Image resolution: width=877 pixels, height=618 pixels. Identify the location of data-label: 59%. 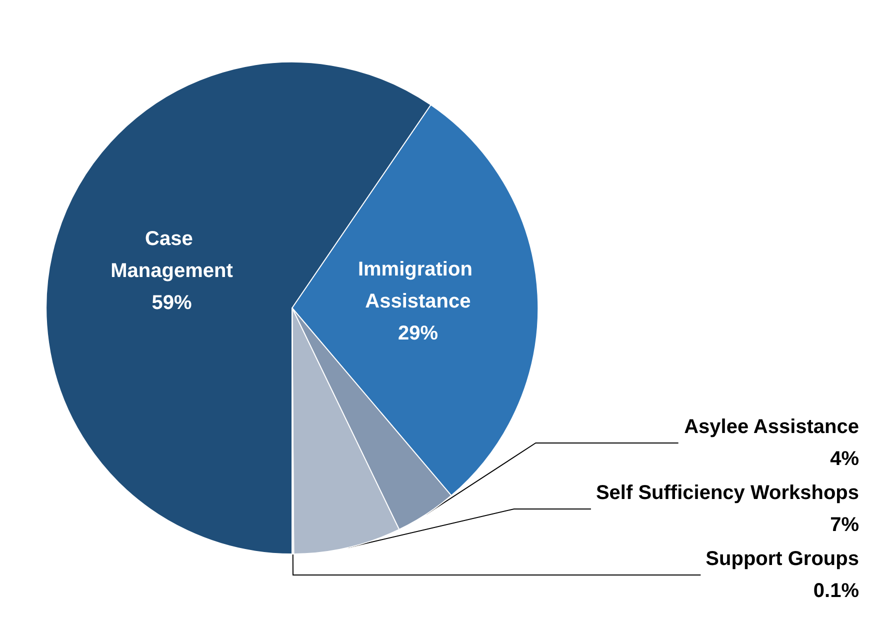
(172, 303).